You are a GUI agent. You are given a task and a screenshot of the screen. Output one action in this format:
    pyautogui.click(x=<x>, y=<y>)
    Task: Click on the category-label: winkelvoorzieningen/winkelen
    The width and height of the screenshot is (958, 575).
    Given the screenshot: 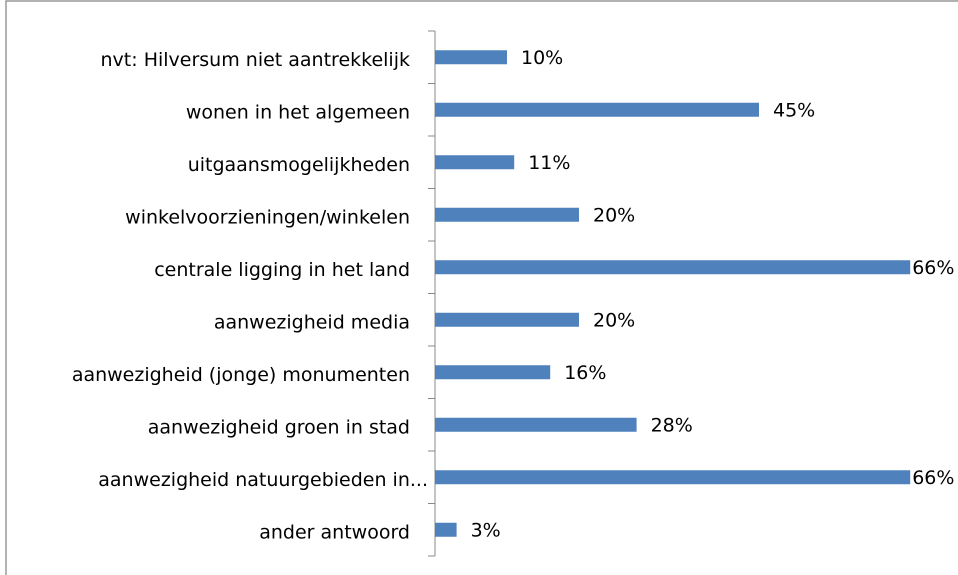 What is the action you would take?
    pyautogui.click(x=267, y=217)
    